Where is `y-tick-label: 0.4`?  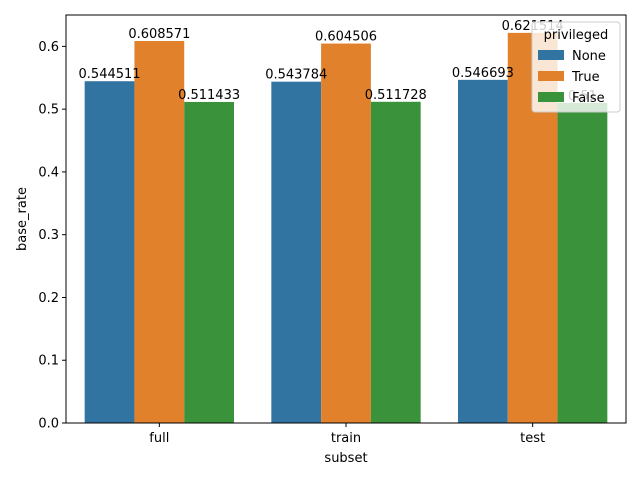
y-tick-label: 0.4 is located at coordinates (48, 172).